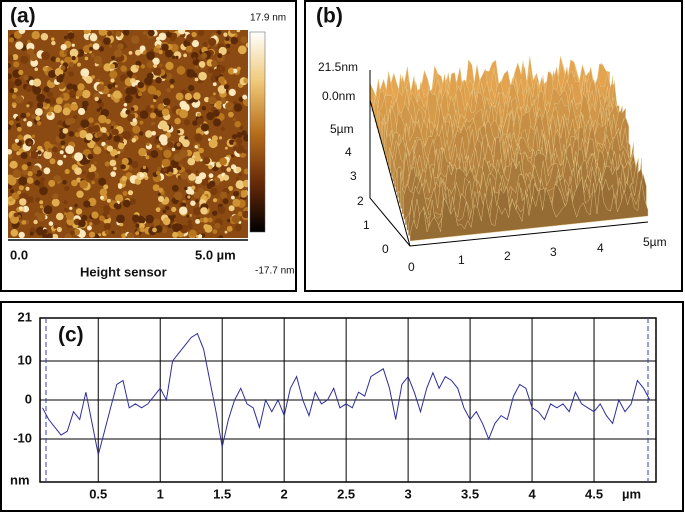  Describe the element at coordinates (631, 493) in the screenshot. I see `x-axis-label: µm` at that location.